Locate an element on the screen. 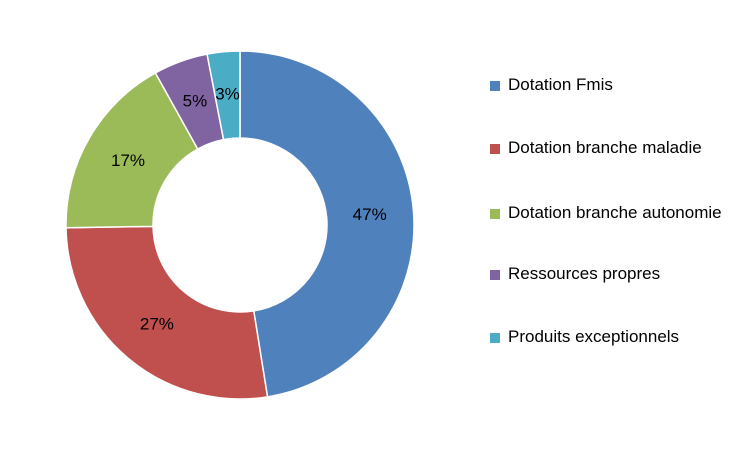 The width and height of the screenshot is (750, 450). data-label-ressources-propres: 5% is located at coordinates (195, 101).